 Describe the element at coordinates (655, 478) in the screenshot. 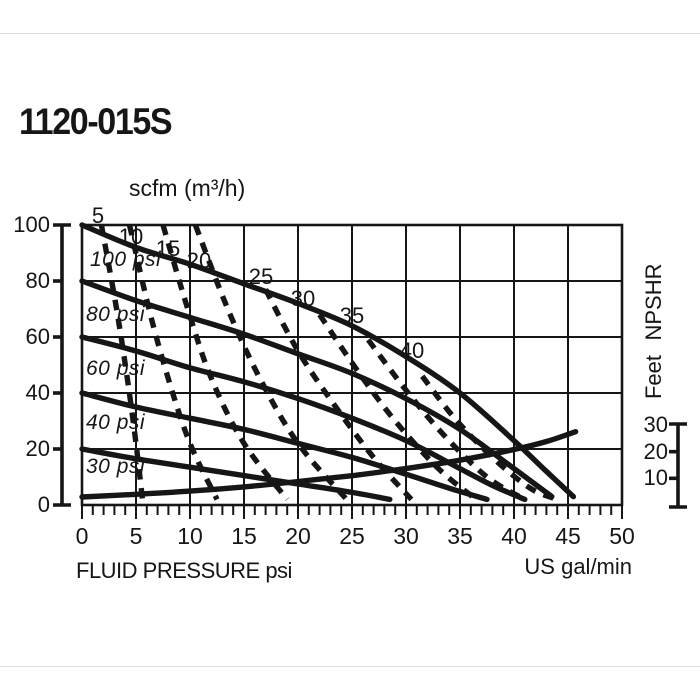

I see `y-right-tick-label: 10` at that location.